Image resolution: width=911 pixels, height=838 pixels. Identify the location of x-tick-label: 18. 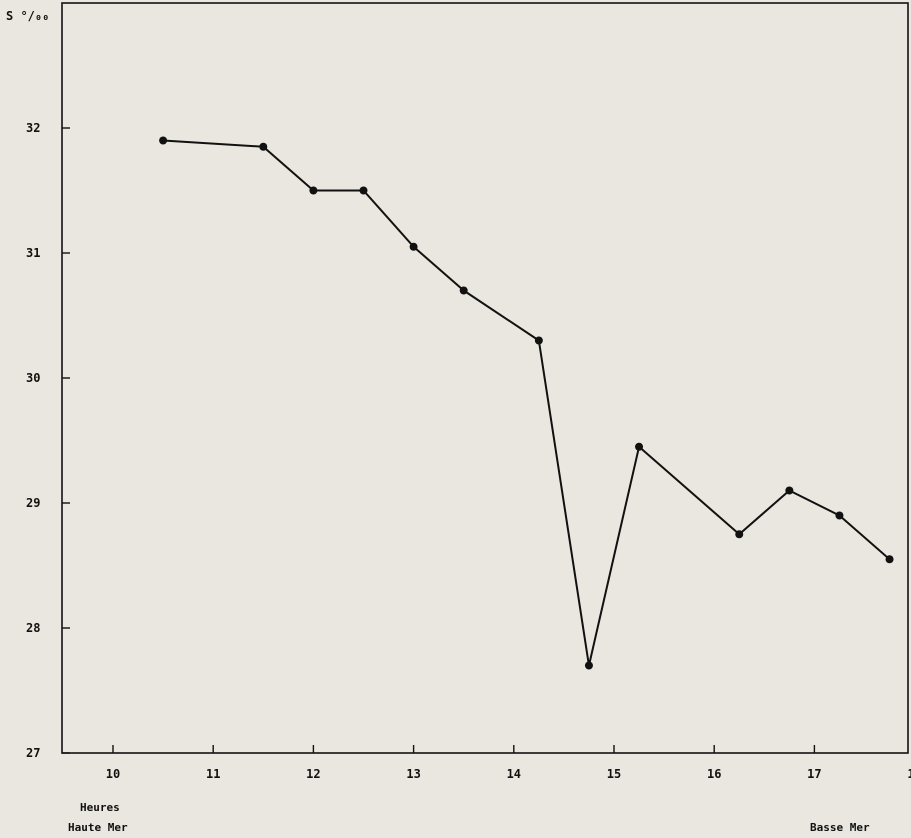
(909, 774).